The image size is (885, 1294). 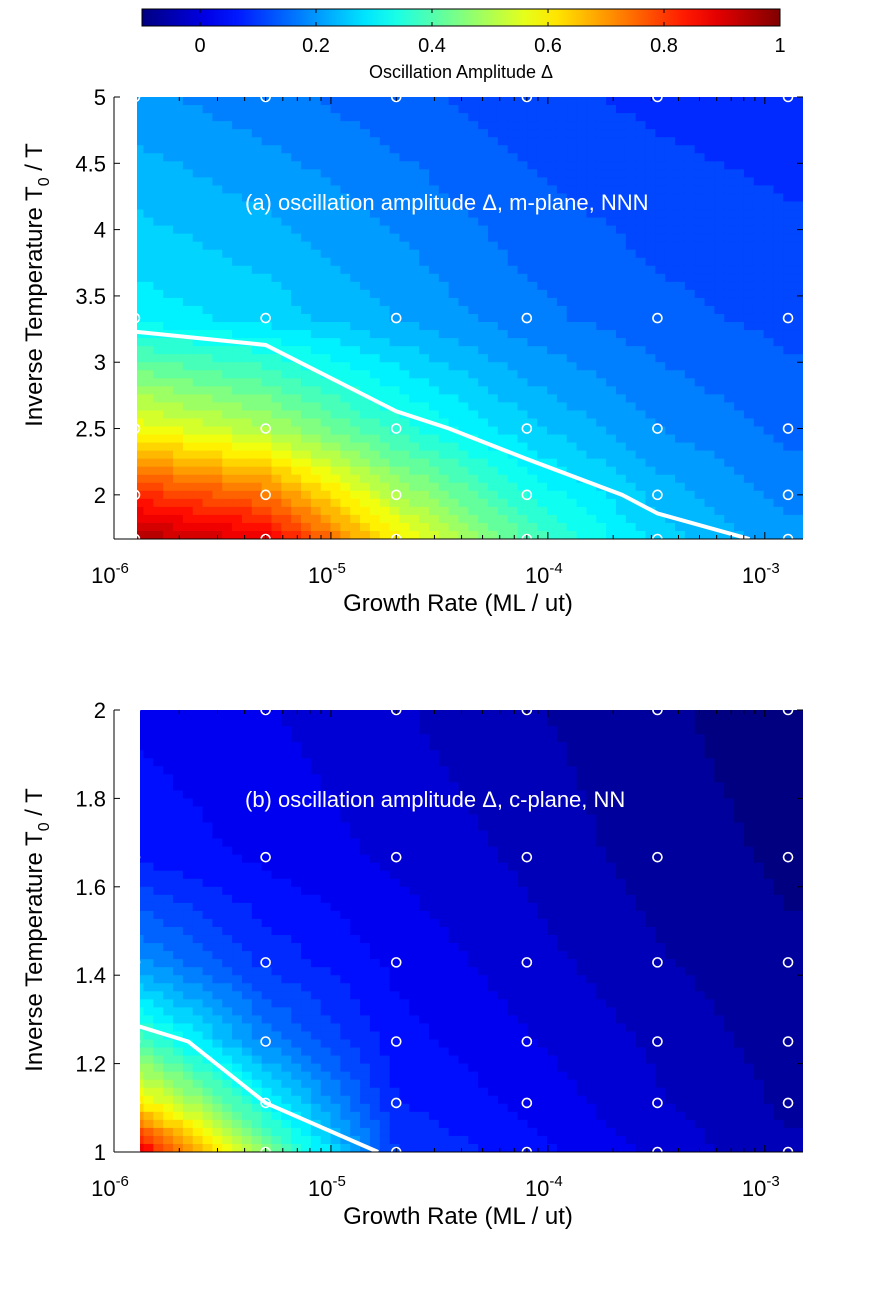 I want to click on sample-point, so click(x=135, y=318).